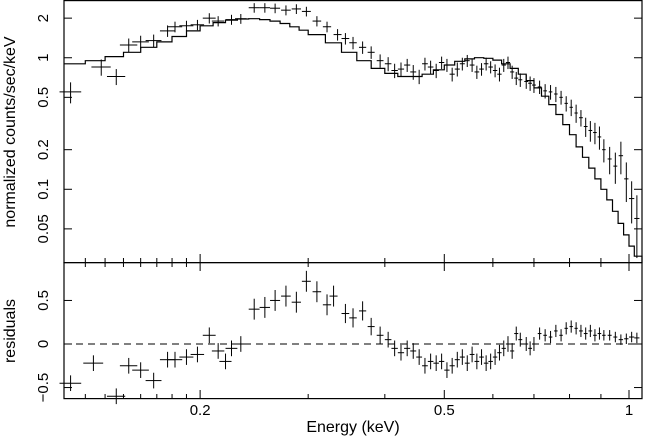 The height and width of the screenshot is (439, 650). Describe the element at coordinates (10, 132) in the screenshot. I see `top-y-axis-label: normalized counts/sec/keV` at that location.